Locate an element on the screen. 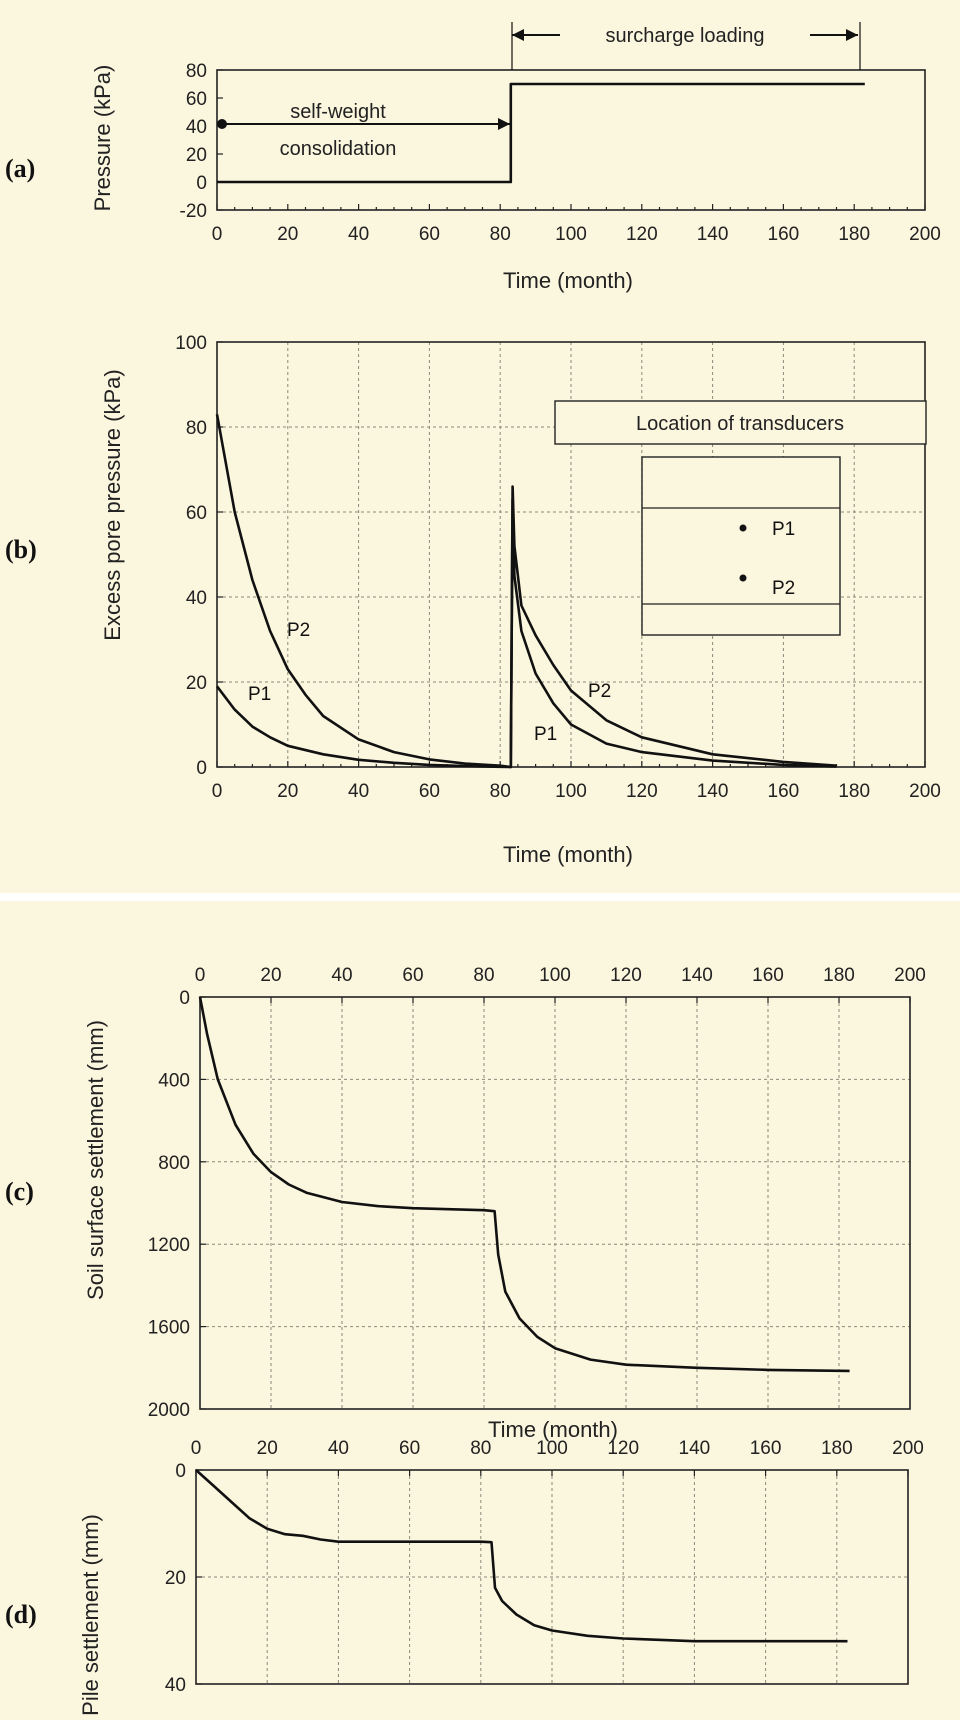  panel-a-y-tick-label-3: 40 is located at coordinates (196, 127).